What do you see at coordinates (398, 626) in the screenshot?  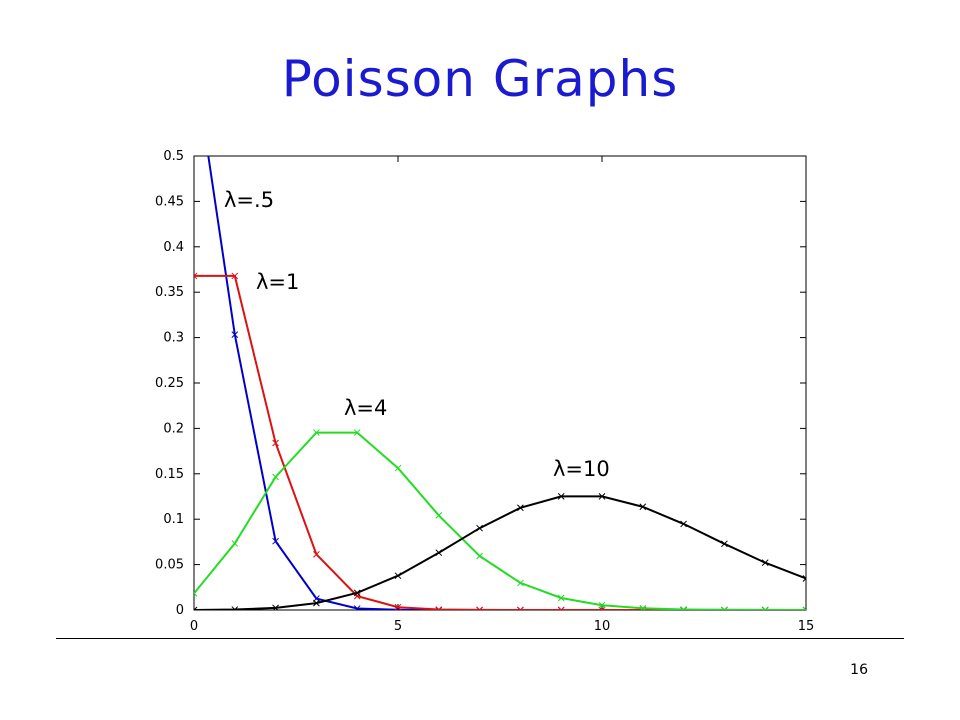 I see `x-tick-label: 5` at bounding box center [398, 626].